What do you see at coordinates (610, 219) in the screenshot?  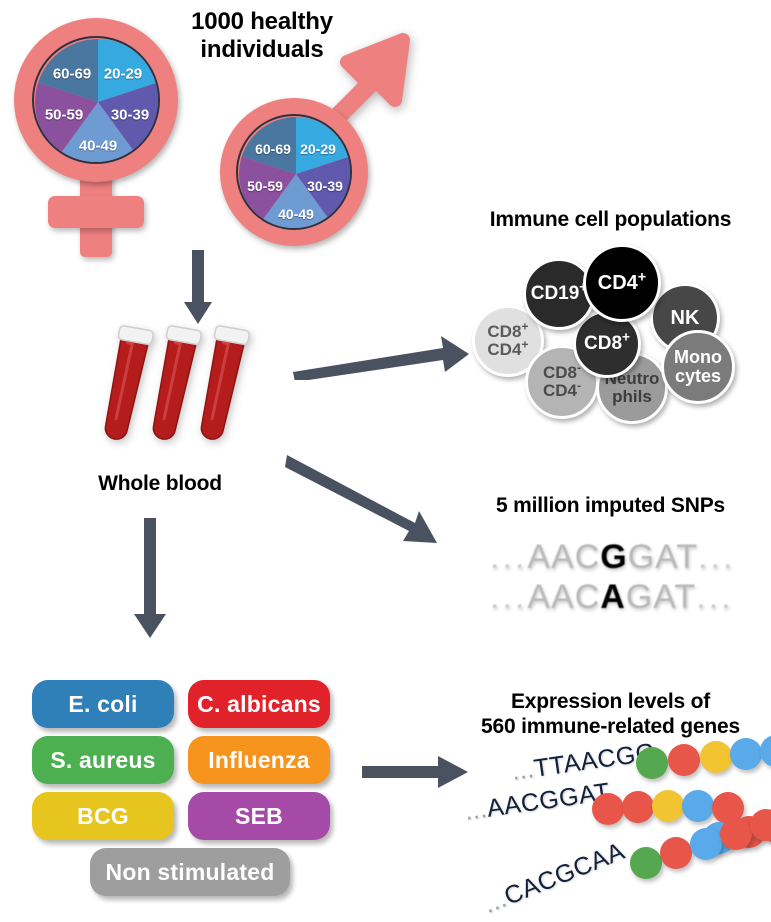 I see `immune-cell-populations-title: Immune cell populations` at bounding box center [610, 219].